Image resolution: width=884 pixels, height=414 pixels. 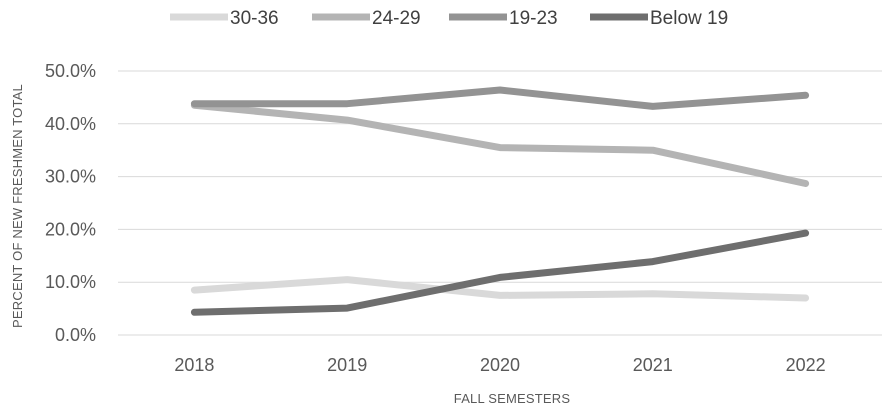 What do you see at coordinates (347, 365) in the screenshot?
I see `x-tick-label: 2019` at bounding box center [347, 365].